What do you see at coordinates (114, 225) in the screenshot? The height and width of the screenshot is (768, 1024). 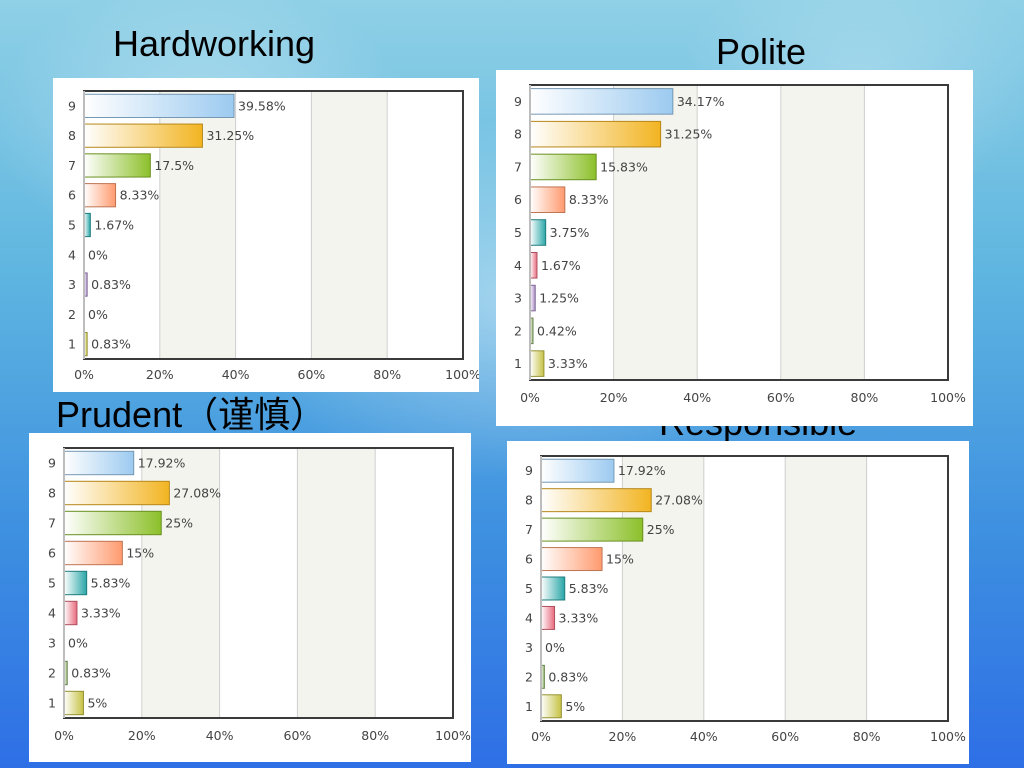 I see `data-label: 1.67%` at bounding box center [114, 225].